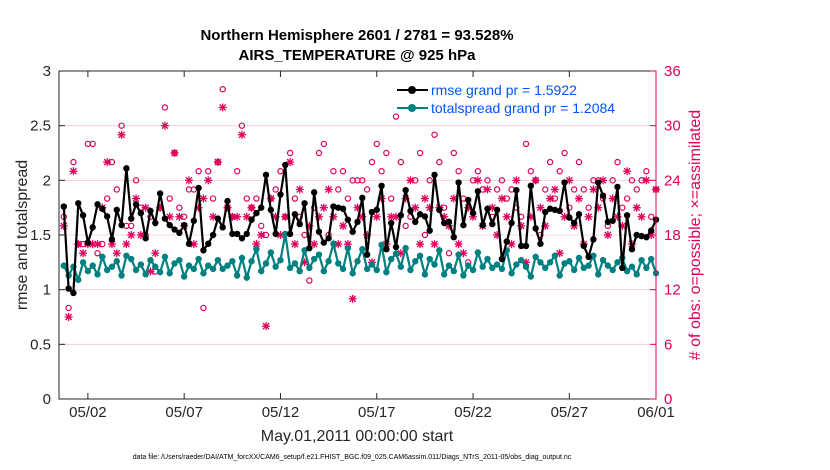 Image resolution: width=830 pixels, height=470 pixels. What do you see at coordinates (47, 290) in the screenshot?
I see `y-left-tick-label: 1` at bounding box center [47, 290].